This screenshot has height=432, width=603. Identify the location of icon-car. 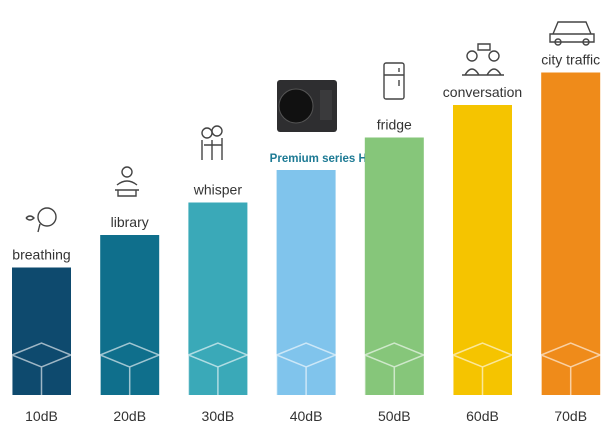
(572, 33).